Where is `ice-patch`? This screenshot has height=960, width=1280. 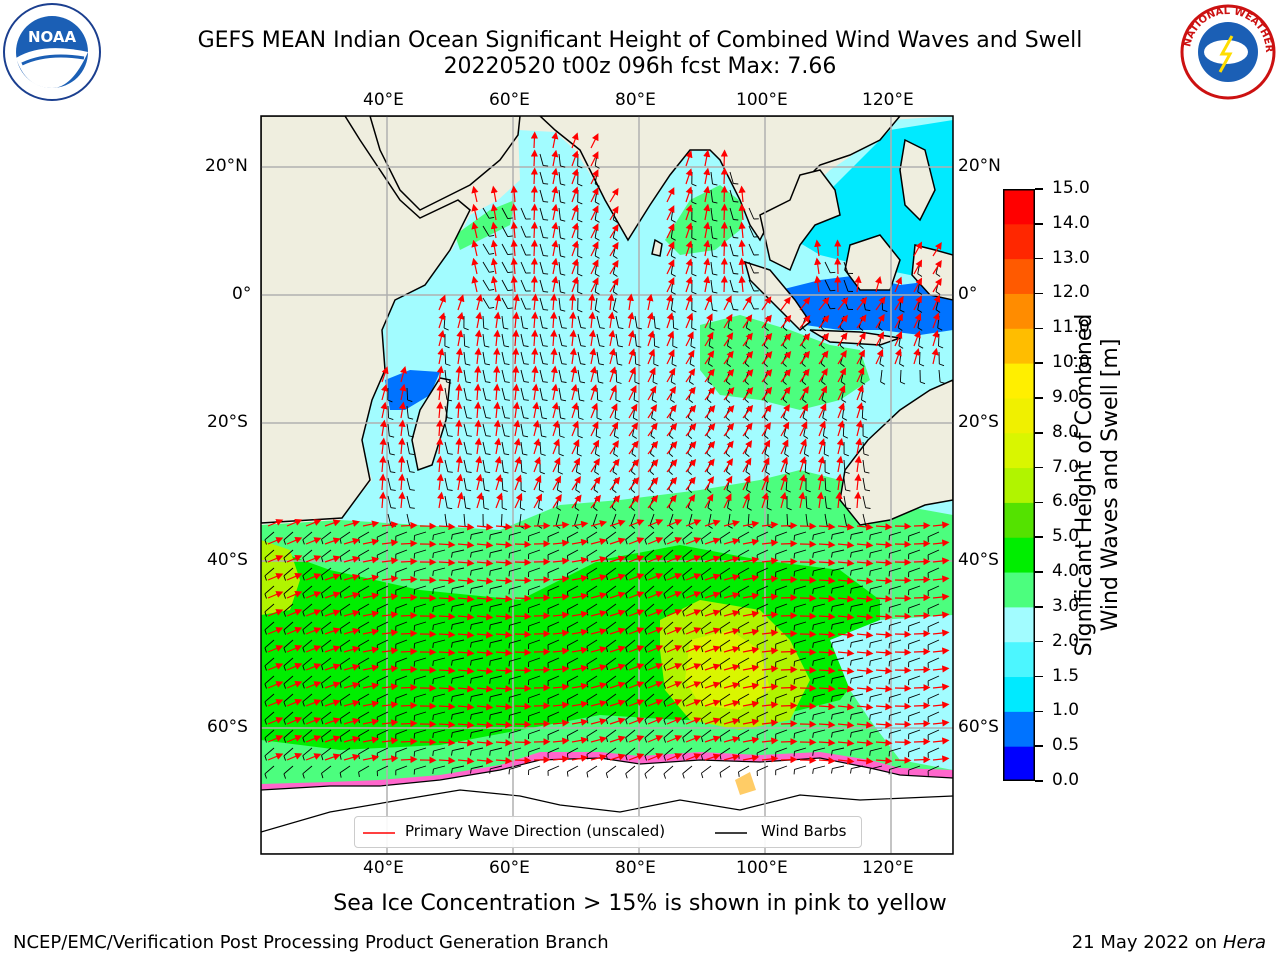
ice-patch is located at coordinates (745, 783).